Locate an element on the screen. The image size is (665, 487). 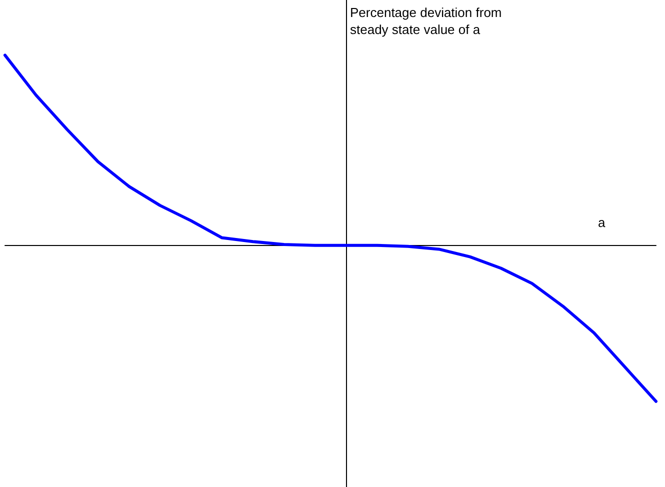
y-axis-title: Percentage deviation from steady state value of a is located at coordinates (428, 21).